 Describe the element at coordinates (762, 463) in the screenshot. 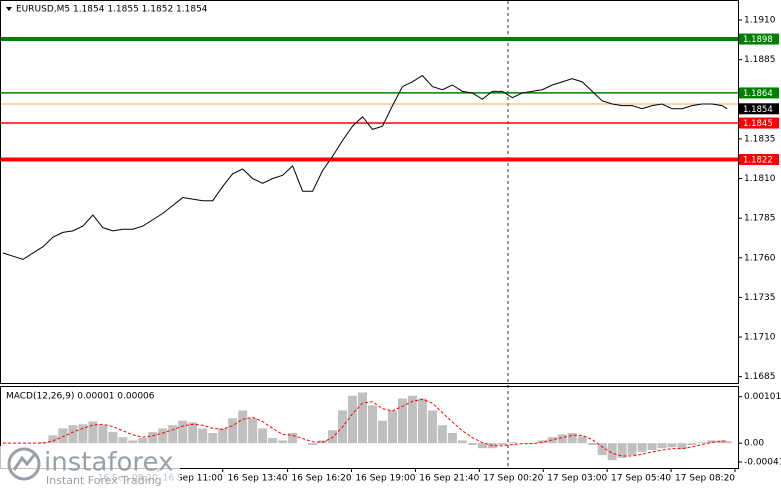

I see `y-tick-label: -0.00041` at that location.